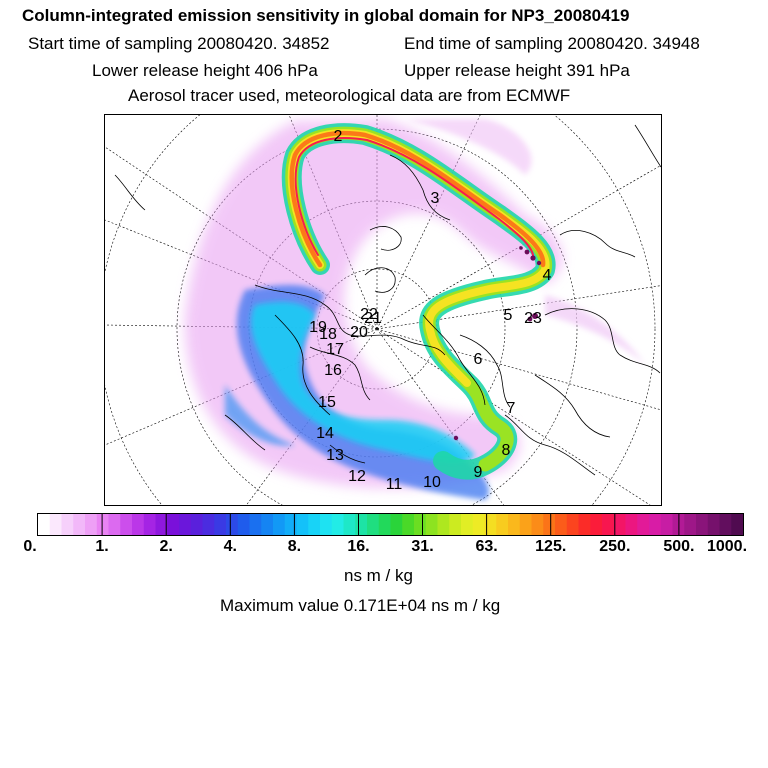 This screenshot has width=768, height=768. Describe the element at coordinates (335, 455) in the screenshot. I see `day-label: 13` at that location.